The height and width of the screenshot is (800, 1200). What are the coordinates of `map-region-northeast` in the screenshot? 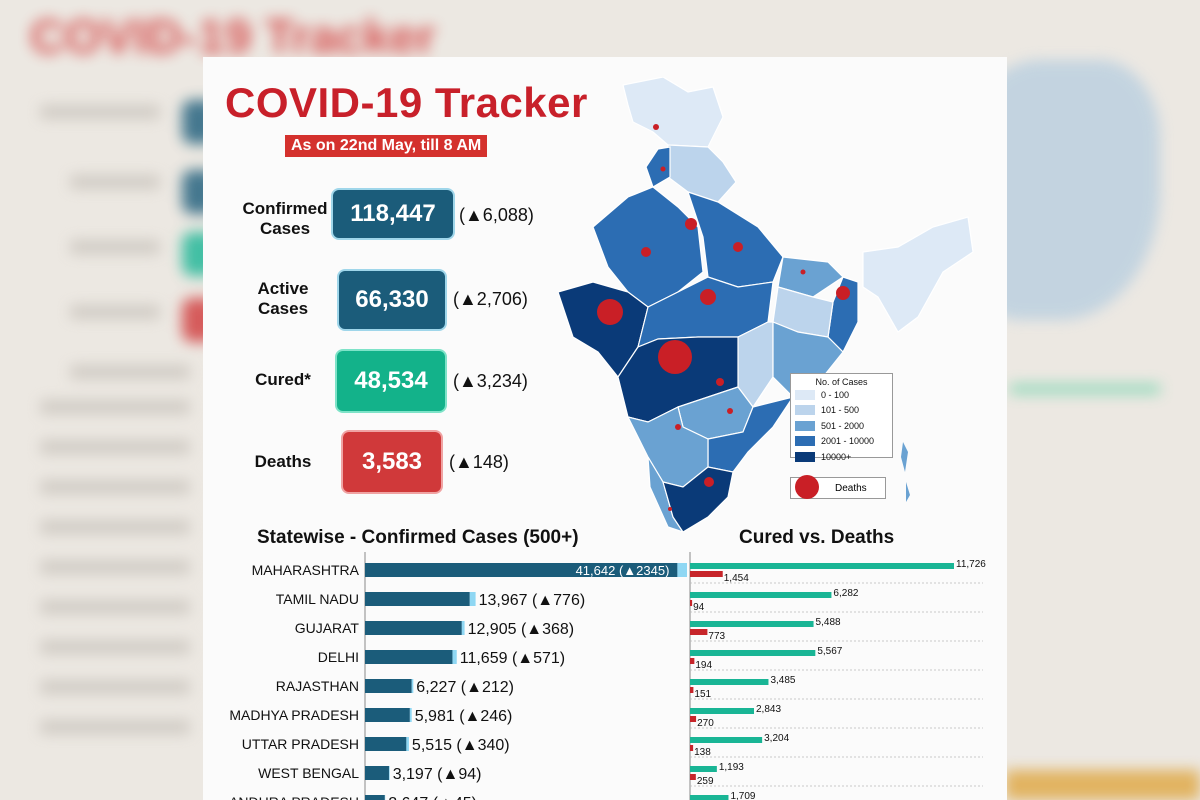 It's located at (918, 274).